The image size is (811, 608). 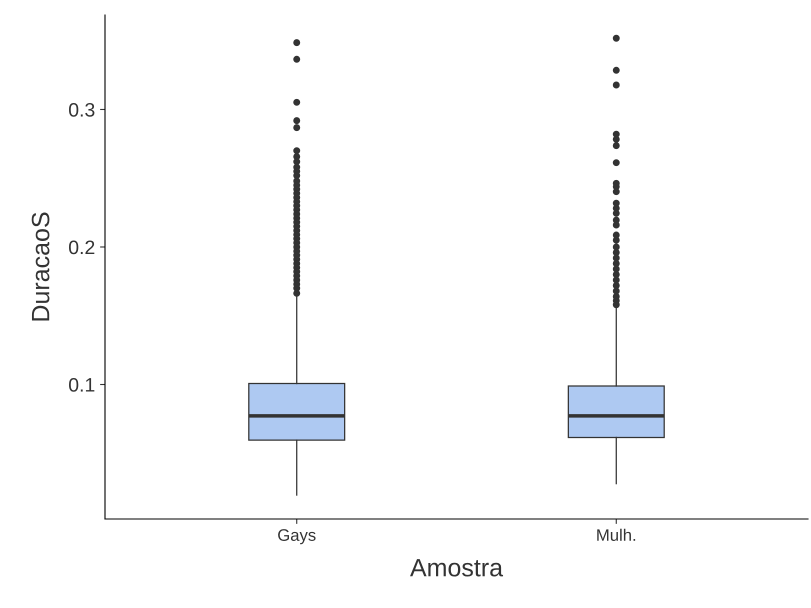 I want to click on y-tick-label: 0.2, so click(x=81, y=247).